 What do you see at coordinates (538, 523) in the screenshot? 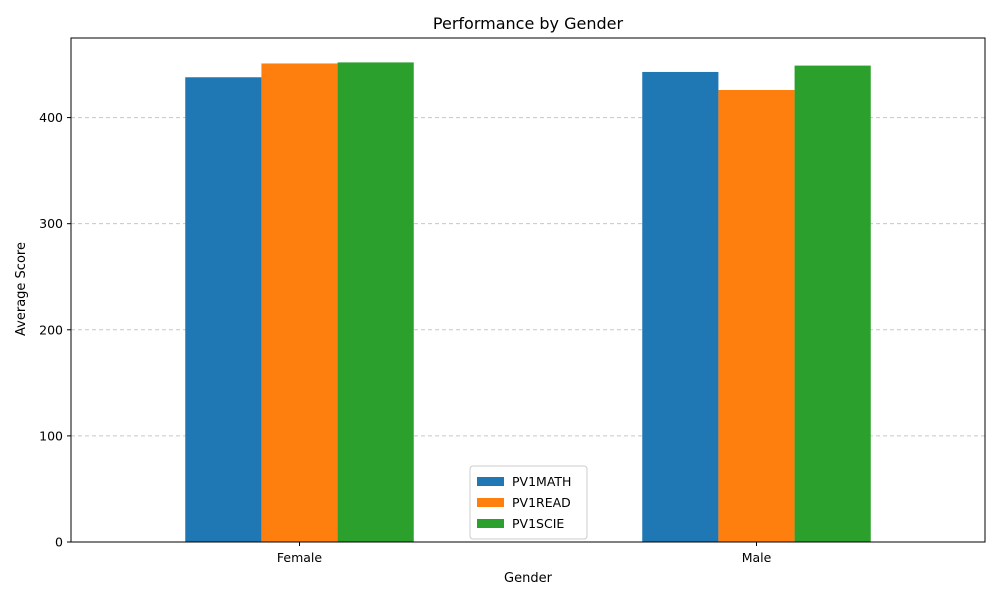
I see `legend-label-pv1scie: PV1SCIE` at bounding box center [538, 523].